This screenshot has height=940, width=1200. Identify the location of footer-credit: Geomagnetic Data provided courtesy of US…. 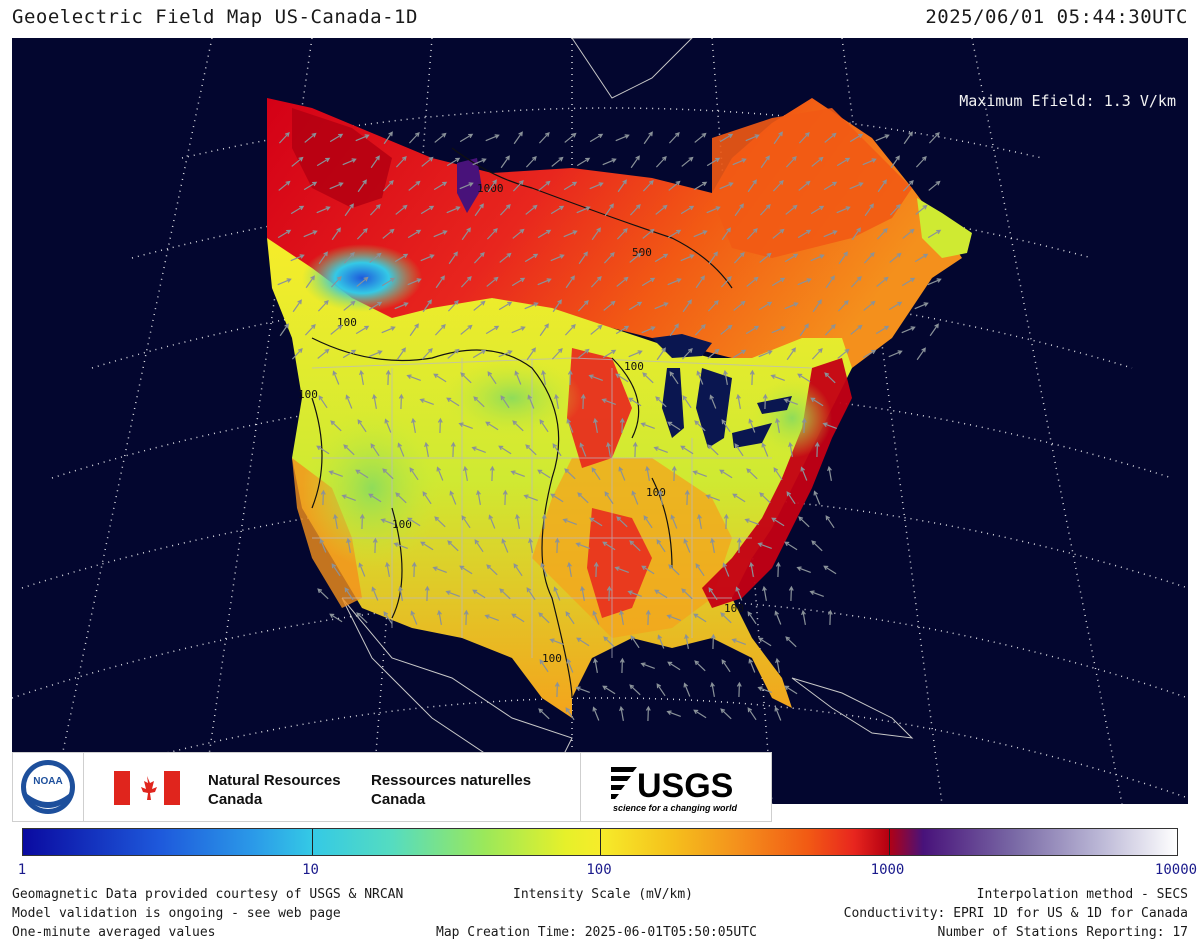
(208, 894).